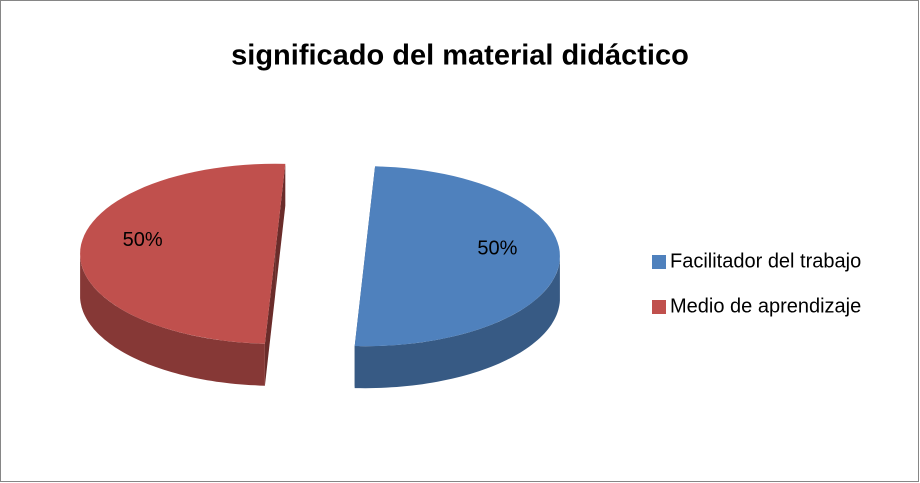  I want to click on legend-label: Medio de aprendizaje, so click(765, 306).